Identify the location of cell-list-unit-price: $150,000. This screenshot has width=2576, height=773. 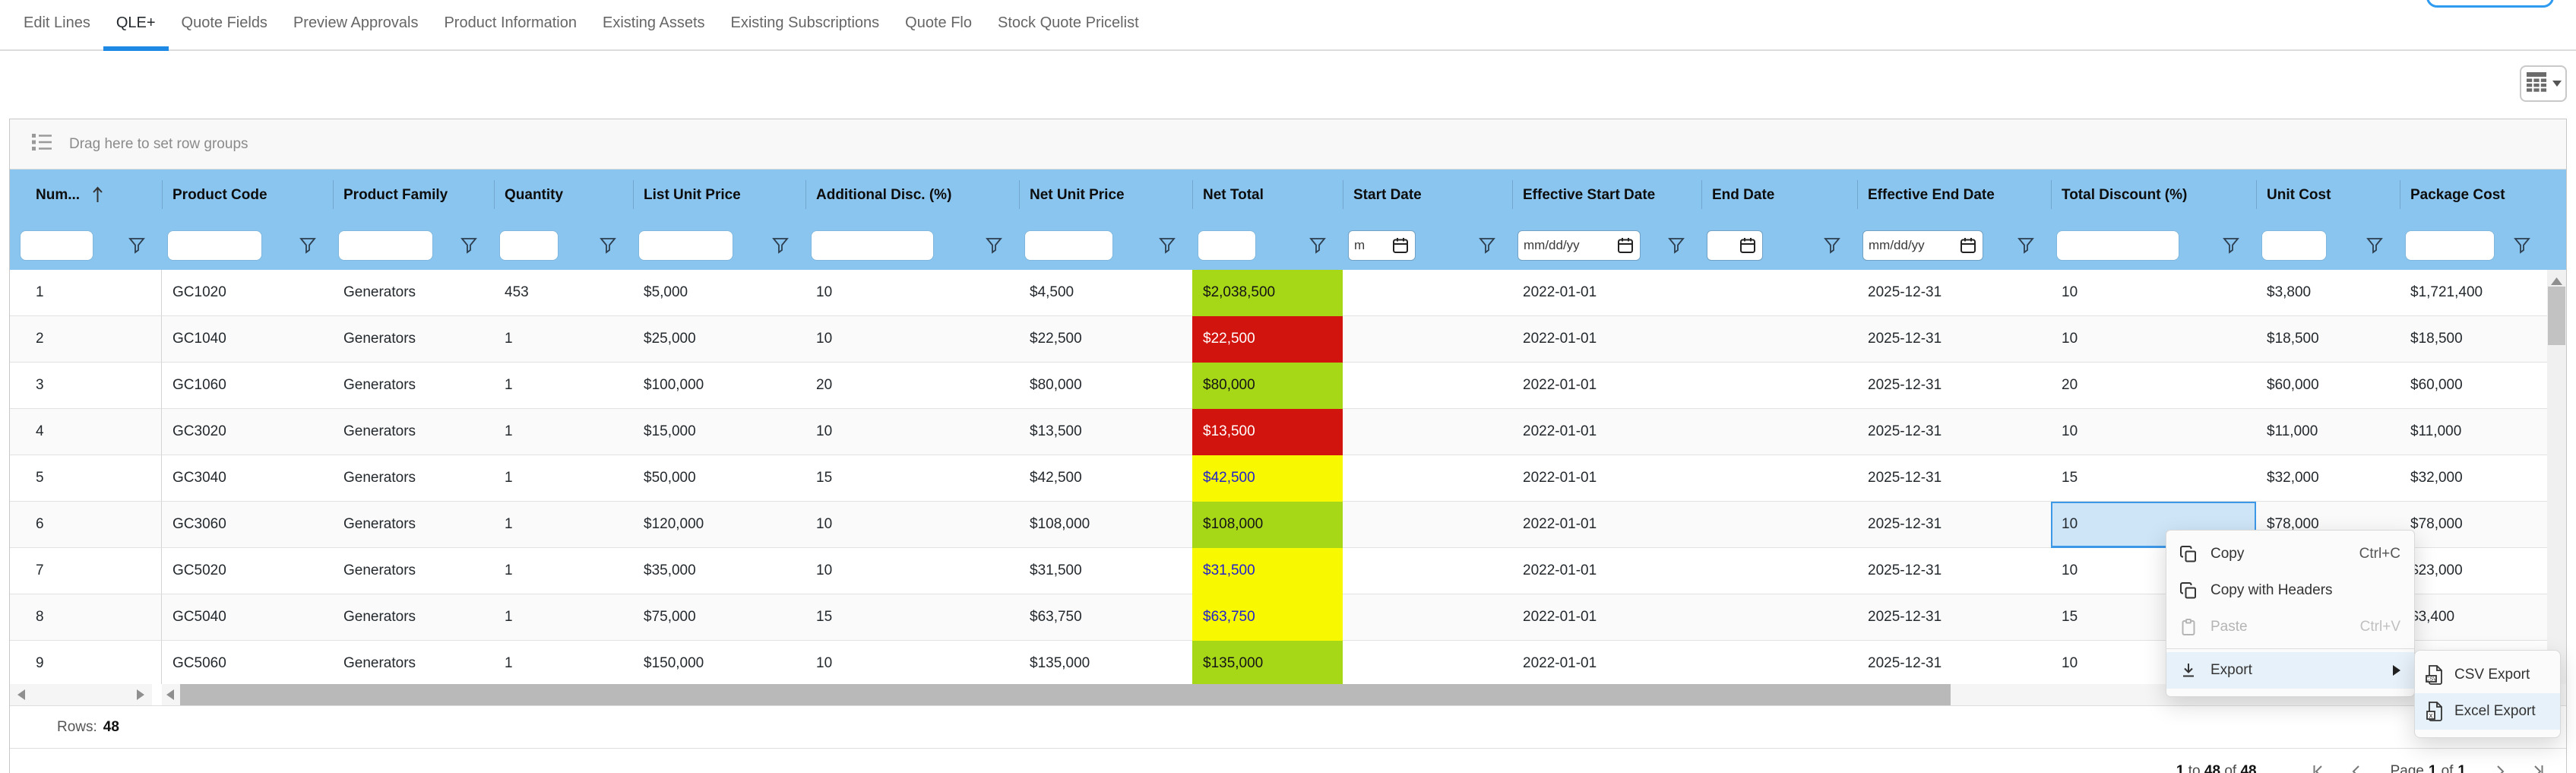
(719, 662).